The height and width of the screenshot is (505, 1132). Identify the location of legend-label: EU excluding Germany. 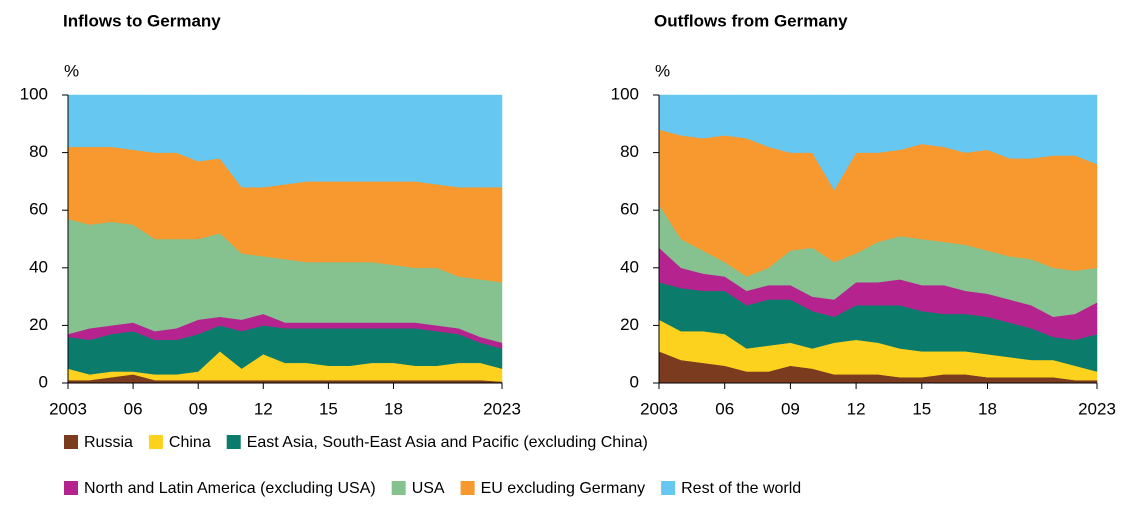
(563, 488).